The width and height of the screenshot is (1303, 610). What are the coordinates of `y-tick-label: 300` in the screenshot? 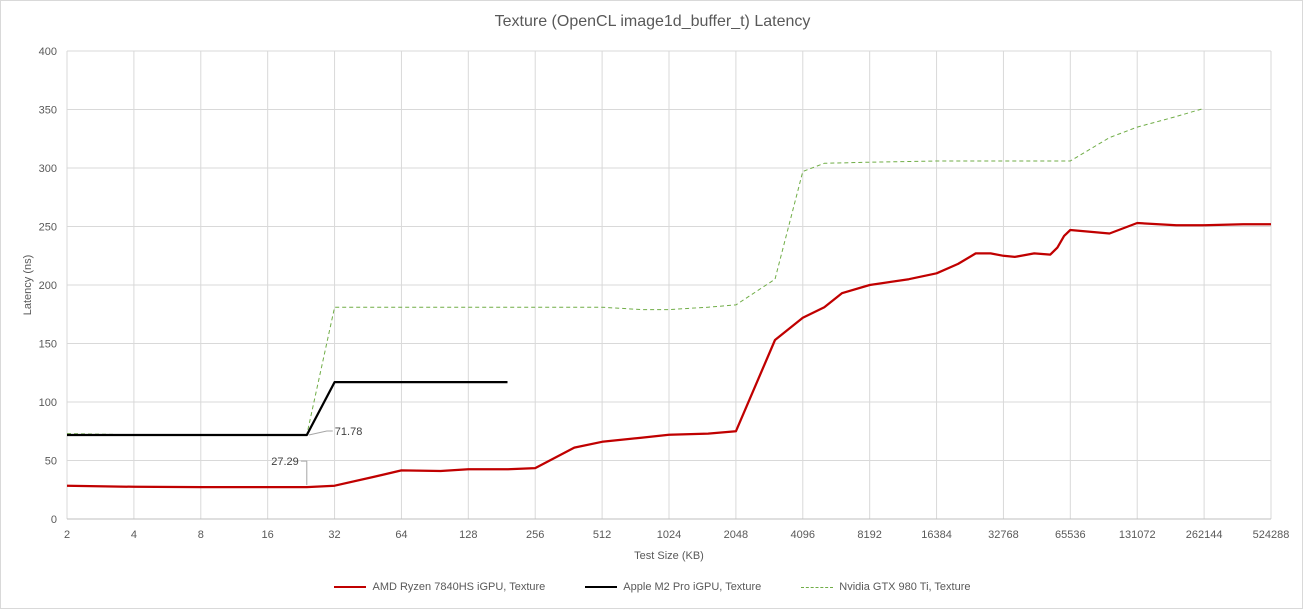 It's located at (48, 169).